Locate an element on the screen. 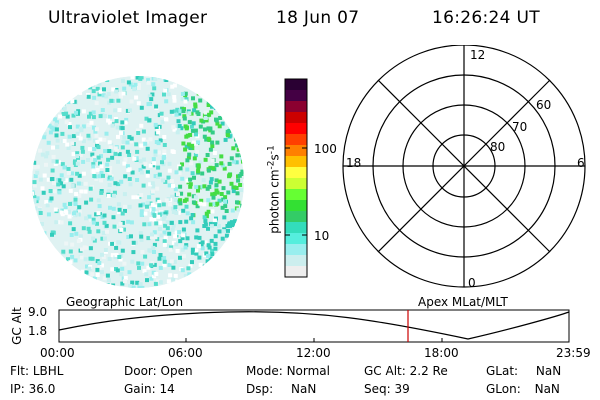 This screenshot has height=400, width=600. info-door: Door: Open is located at coordinates (158, 371).